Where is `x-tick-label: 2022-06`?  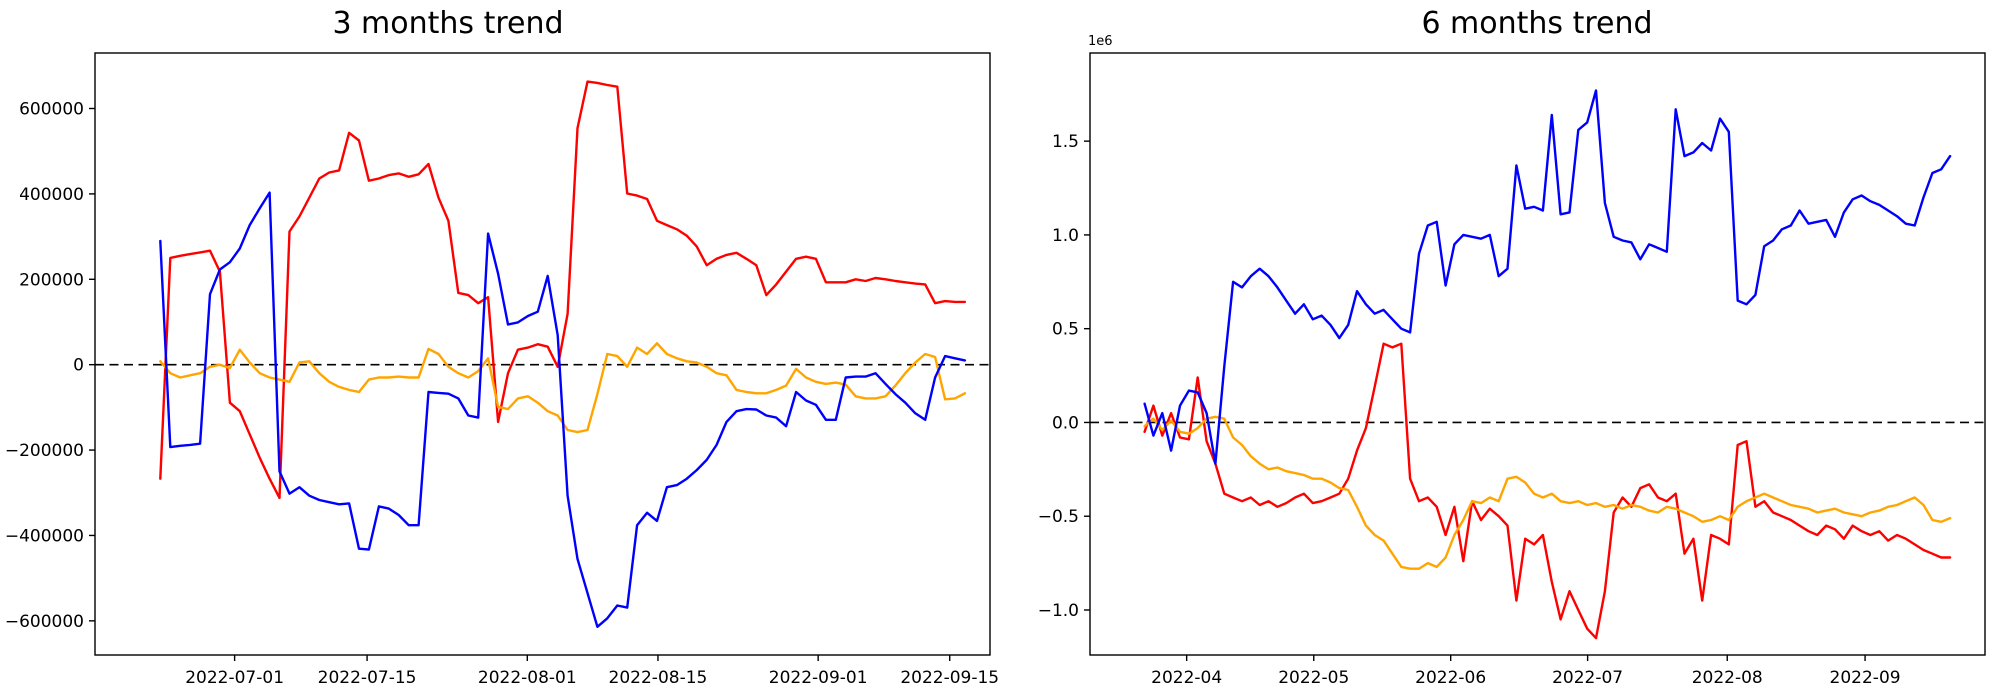
x-tick-label: 2022-06 is located at coordinates (1450, 678).